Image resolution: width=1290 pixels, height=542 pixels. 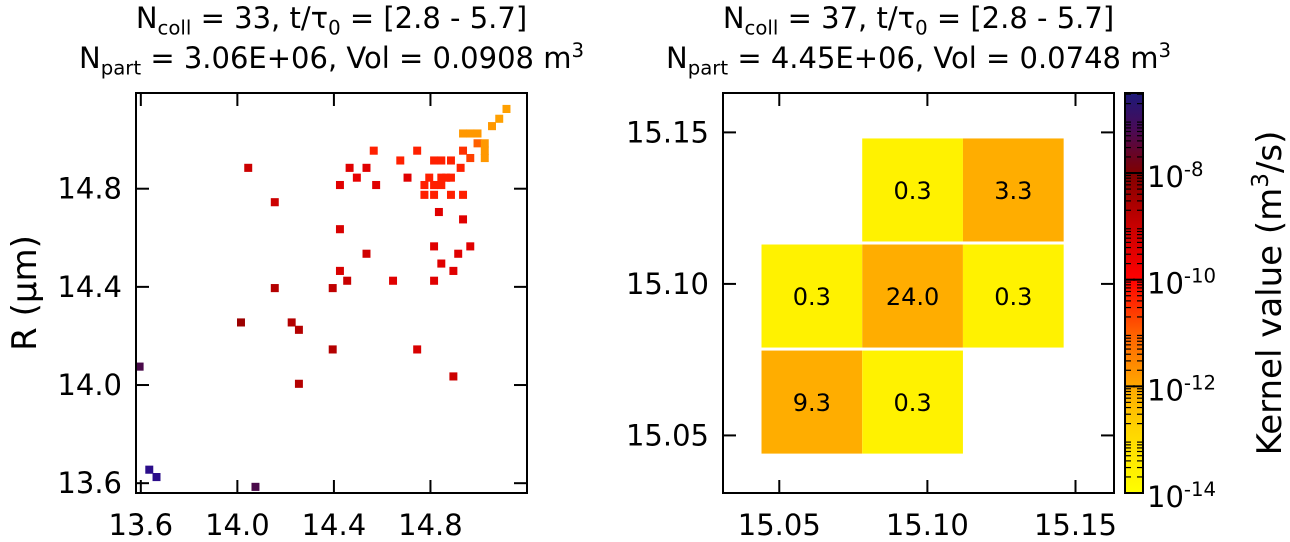 What do you see at coordinates (237, 525) in the screenshot?
I see `x-tick-label: 14.0` at bounding box center [237, 525].